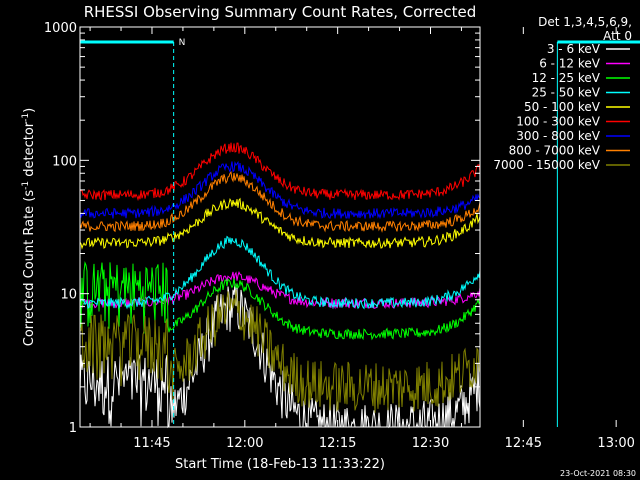 This screenshot has height=480, width=640. Describe the element at coordinates (585, 22) in the screenshot. I see `legend-header-line1: Det 1,3,4,5,6,9,` at that location.